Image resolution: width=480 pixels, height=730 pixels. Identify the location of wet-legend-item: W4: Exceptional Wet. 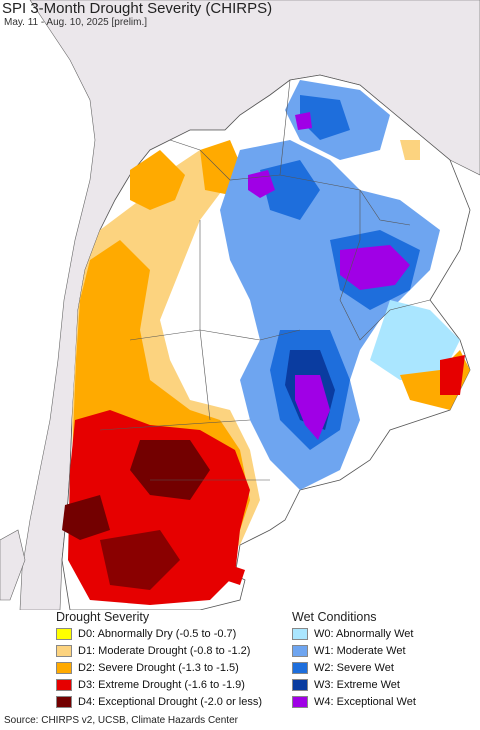
(354, 701).